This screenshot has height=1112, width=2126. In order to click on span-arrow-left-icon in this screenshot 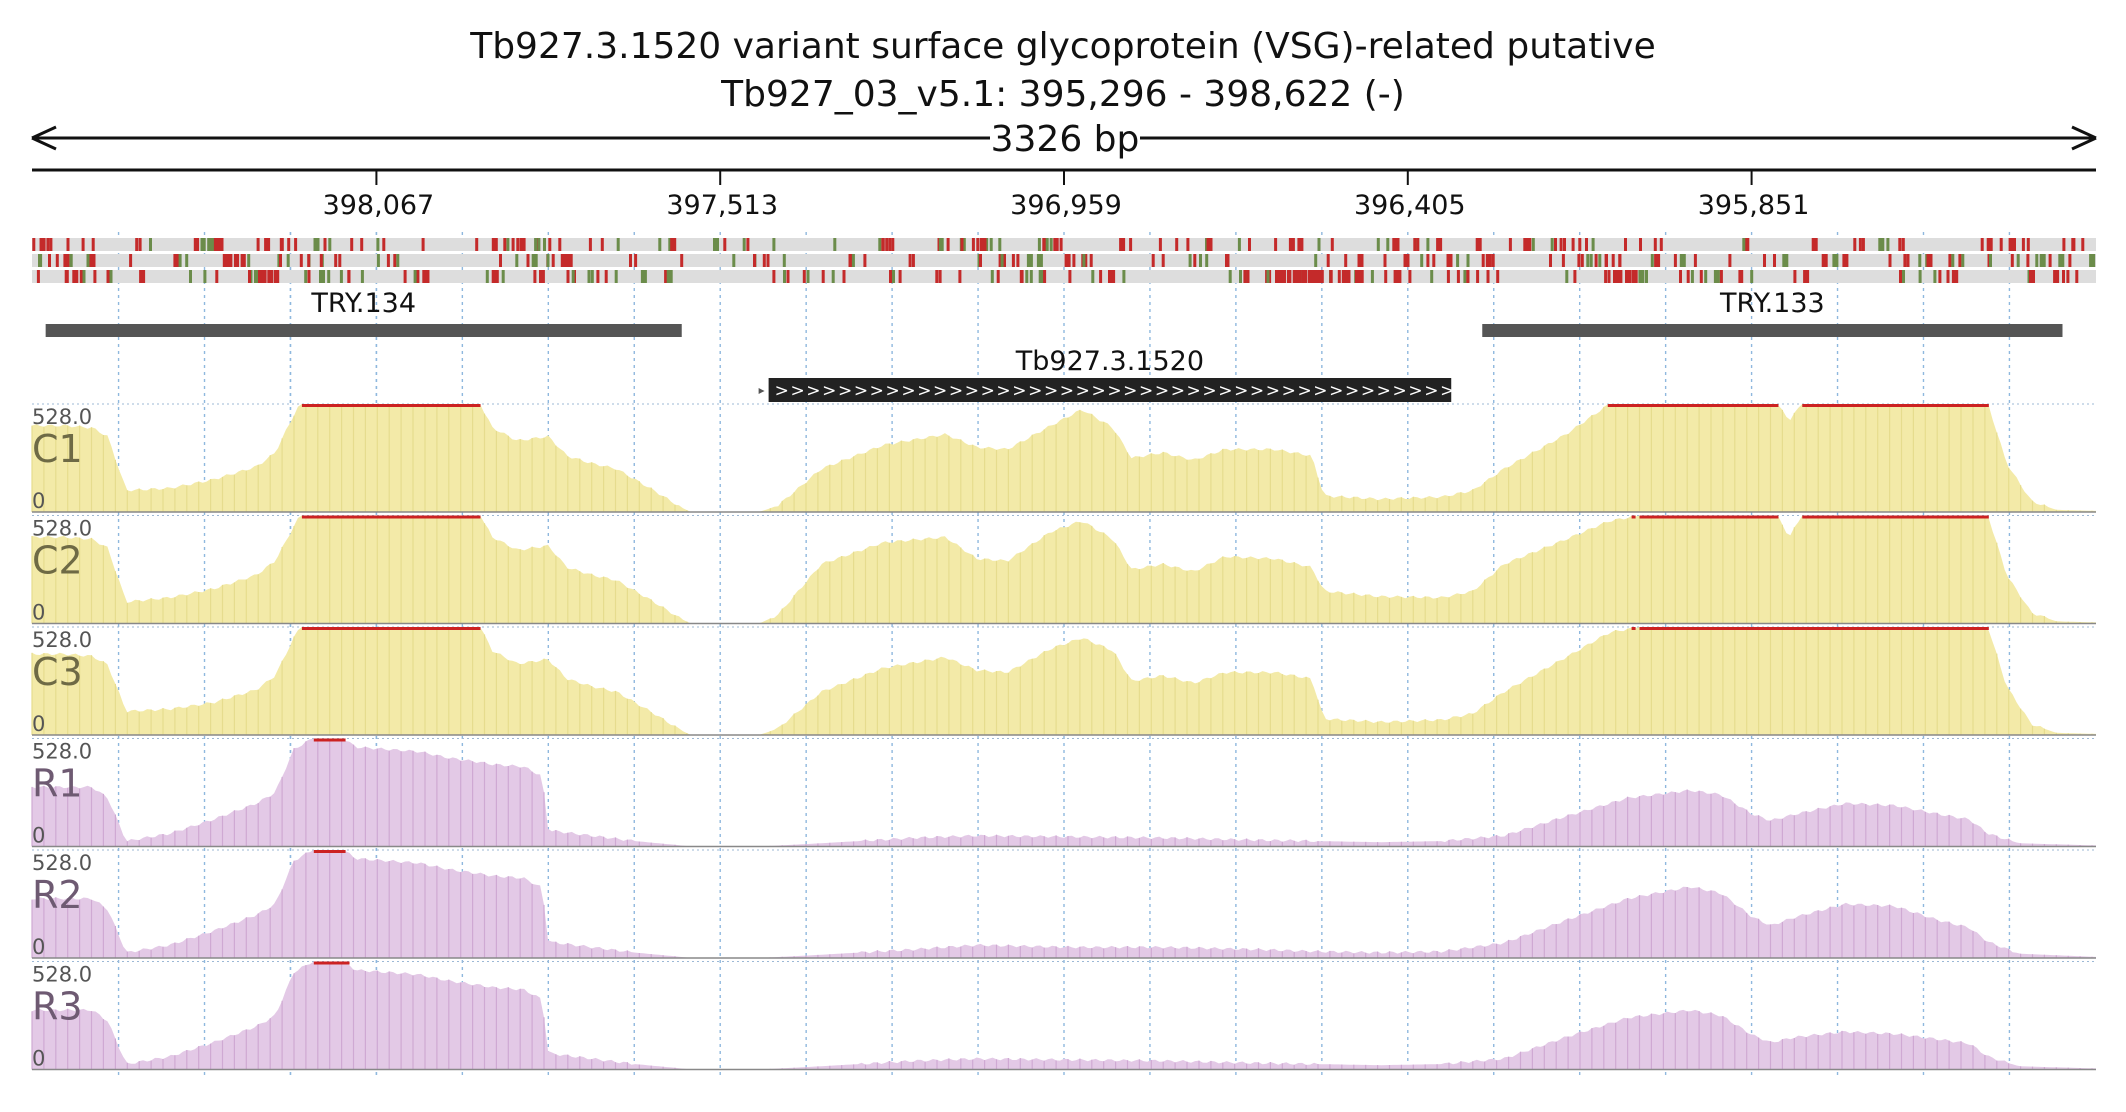, I will do `click(44, 138)`.